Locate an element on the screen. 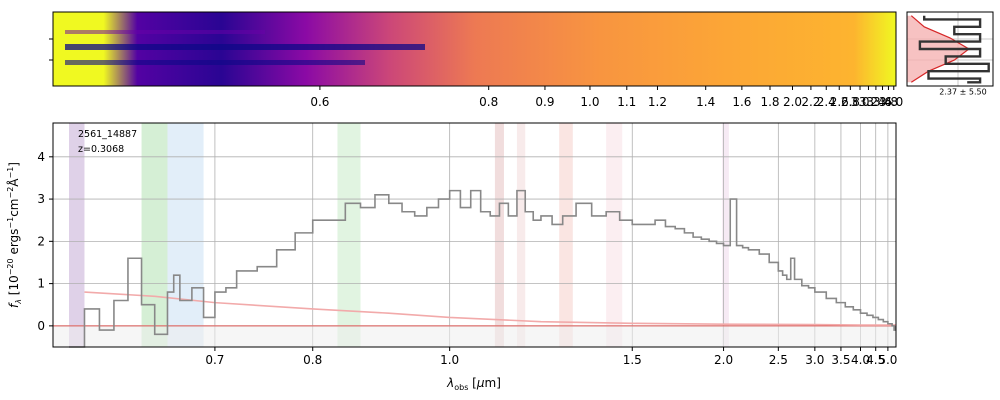 The width and height of the screenshot is (1000, 400). x-tick-label: 4.5 is located at coordinates (875, 360).